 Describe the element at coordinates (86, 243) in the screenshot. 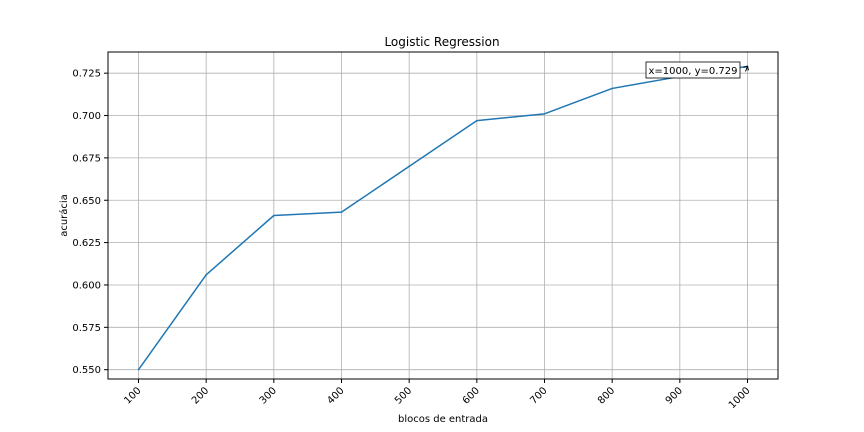

I see `y-tick-label: 0.625` at that location.